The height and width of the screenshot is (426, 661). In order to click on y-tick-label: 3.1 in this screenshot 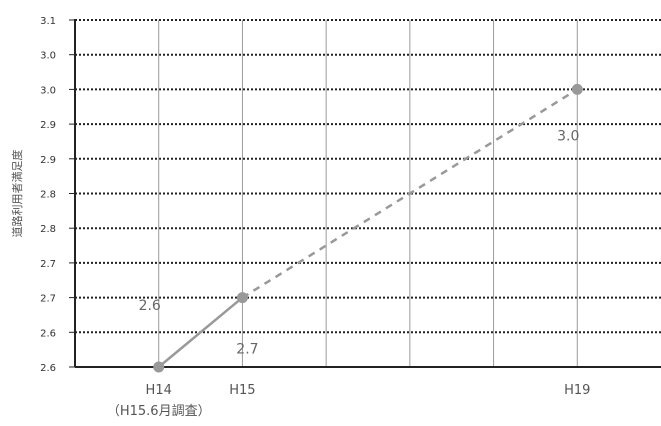, I will do `click(48, 21)`.